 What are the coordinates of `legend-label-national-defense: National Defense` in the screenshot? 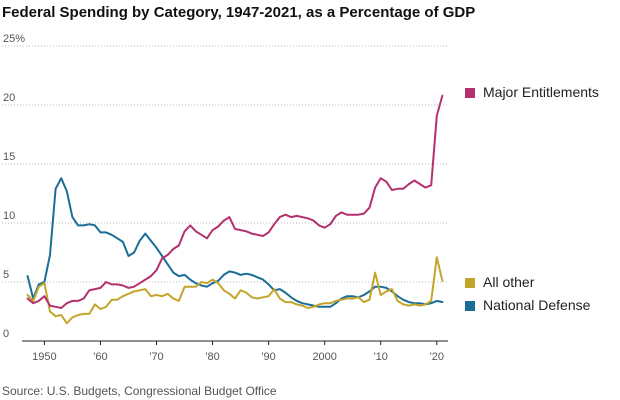 It's located at (537, 305).